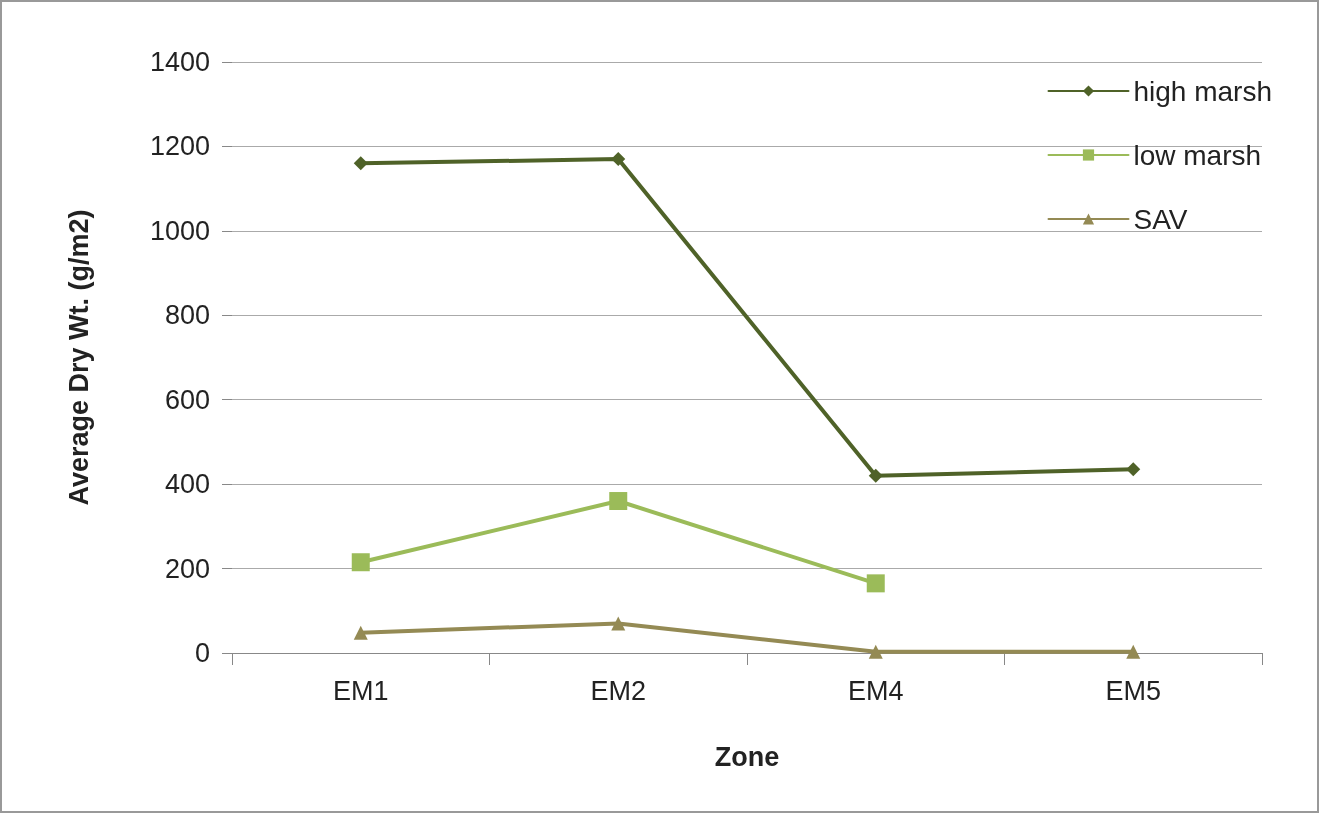 This screenshot has width=1319, height=813. What do you see at coordinates (1197, 155) in the screenshot?
I see `legend-label: low marsh` at bounding box center [1197, 155].